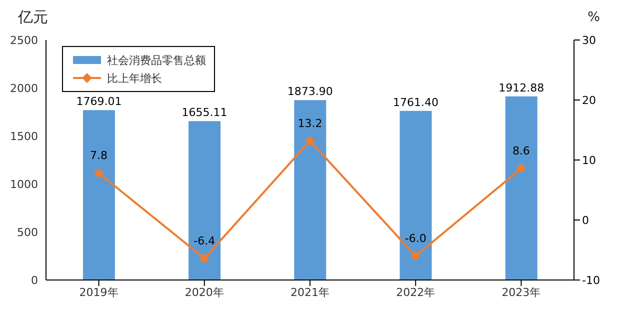  Describe the element at coordinates (205, 241) in the screenshot. I see `data-label: -6.4` at that location.